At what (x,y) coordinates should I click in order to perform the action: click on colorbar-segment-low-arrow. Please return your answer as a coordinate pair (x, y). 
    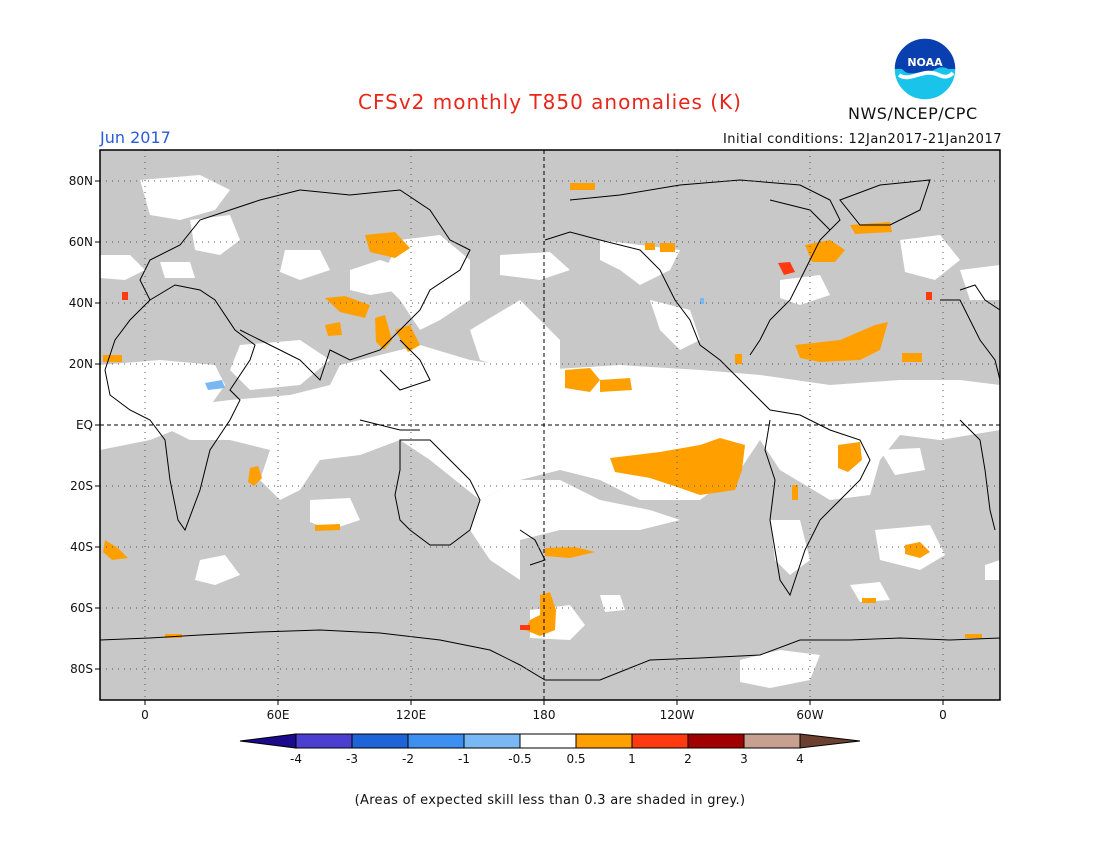
    Looking at the image, I should click on (268, 741).